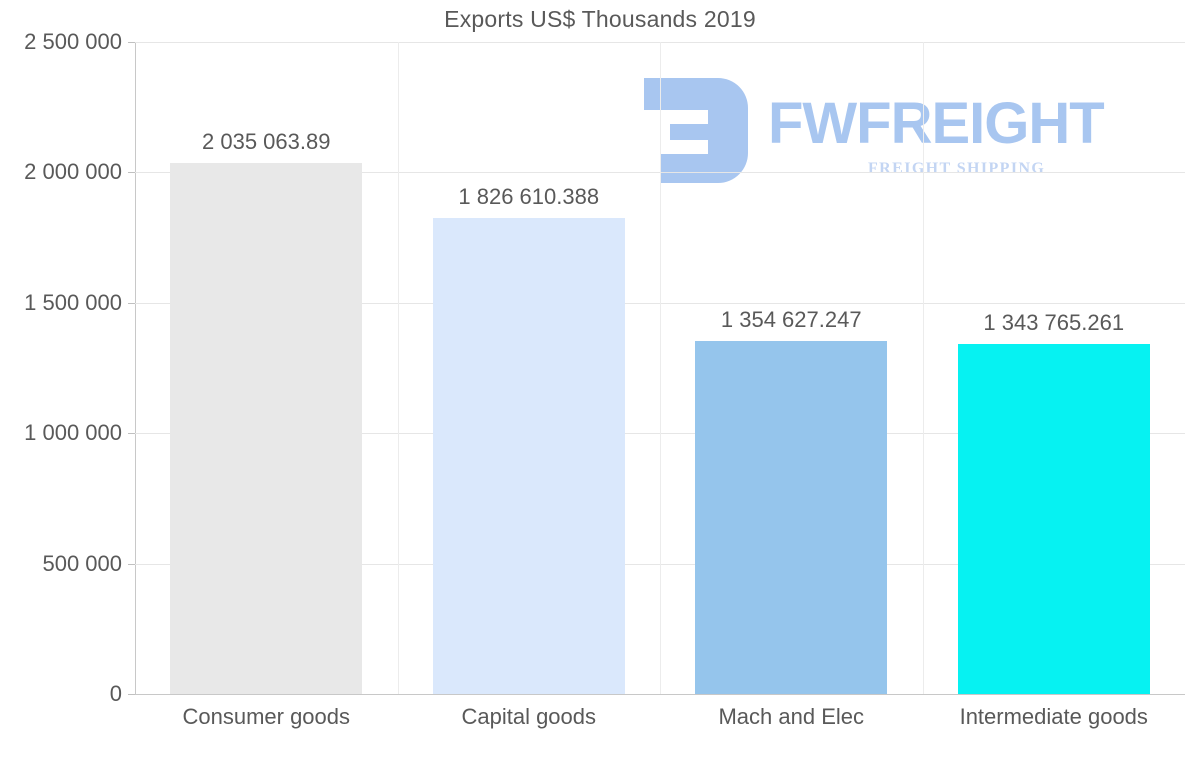  What do you see at coordinates (266, 142) in the screenshot?
I see `bar-value-label: 2 035 063.89` at bounding box center [266, 142].